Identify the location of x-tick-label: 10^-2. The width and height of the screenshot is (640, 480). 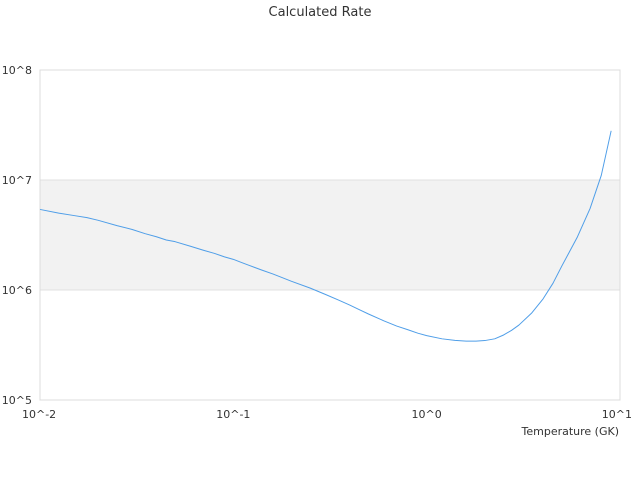
(39, 414).